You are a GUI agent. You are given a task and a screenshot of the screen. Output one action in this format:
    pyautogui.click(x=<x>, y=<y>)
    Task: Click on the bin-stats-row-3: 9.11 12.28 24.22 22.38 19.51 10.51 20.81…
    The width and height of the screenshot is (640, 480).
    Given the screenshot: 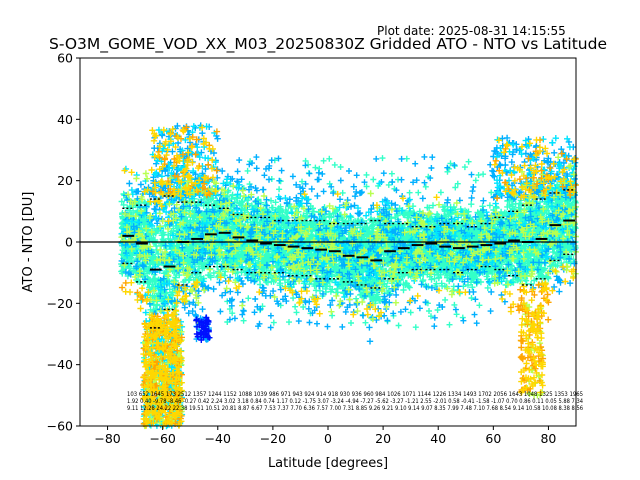 What is the action you would take?
    pyautogui.click(x=355, y=408)
    